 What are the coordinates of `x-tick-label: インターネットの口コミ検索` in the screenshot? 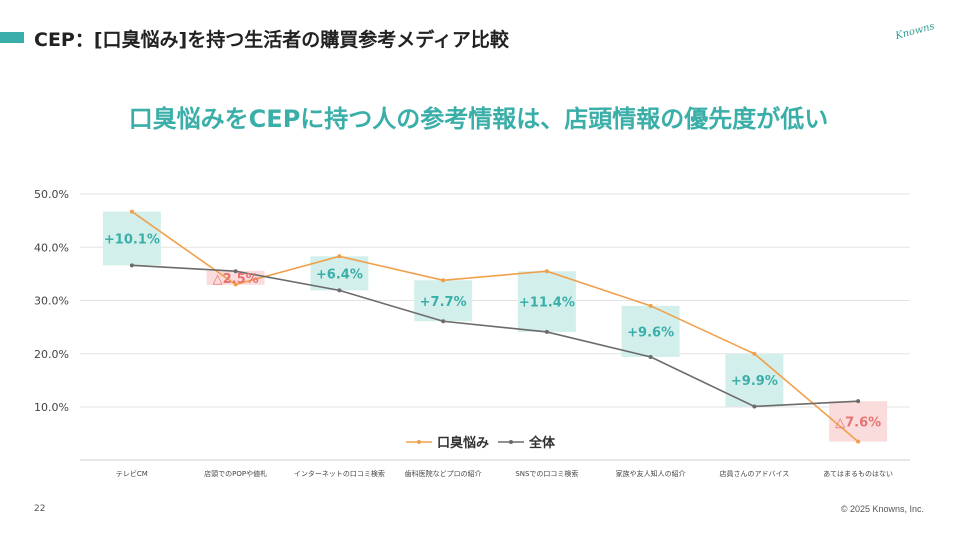 It's located at (339, 473).